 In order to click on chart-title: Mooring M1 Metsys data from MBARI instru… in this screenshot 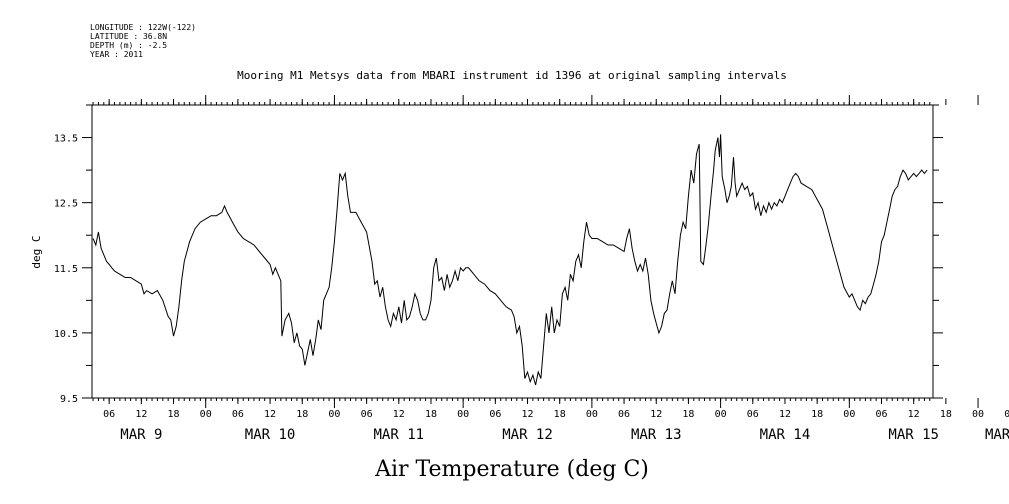, I will do `click(512, 75)`.